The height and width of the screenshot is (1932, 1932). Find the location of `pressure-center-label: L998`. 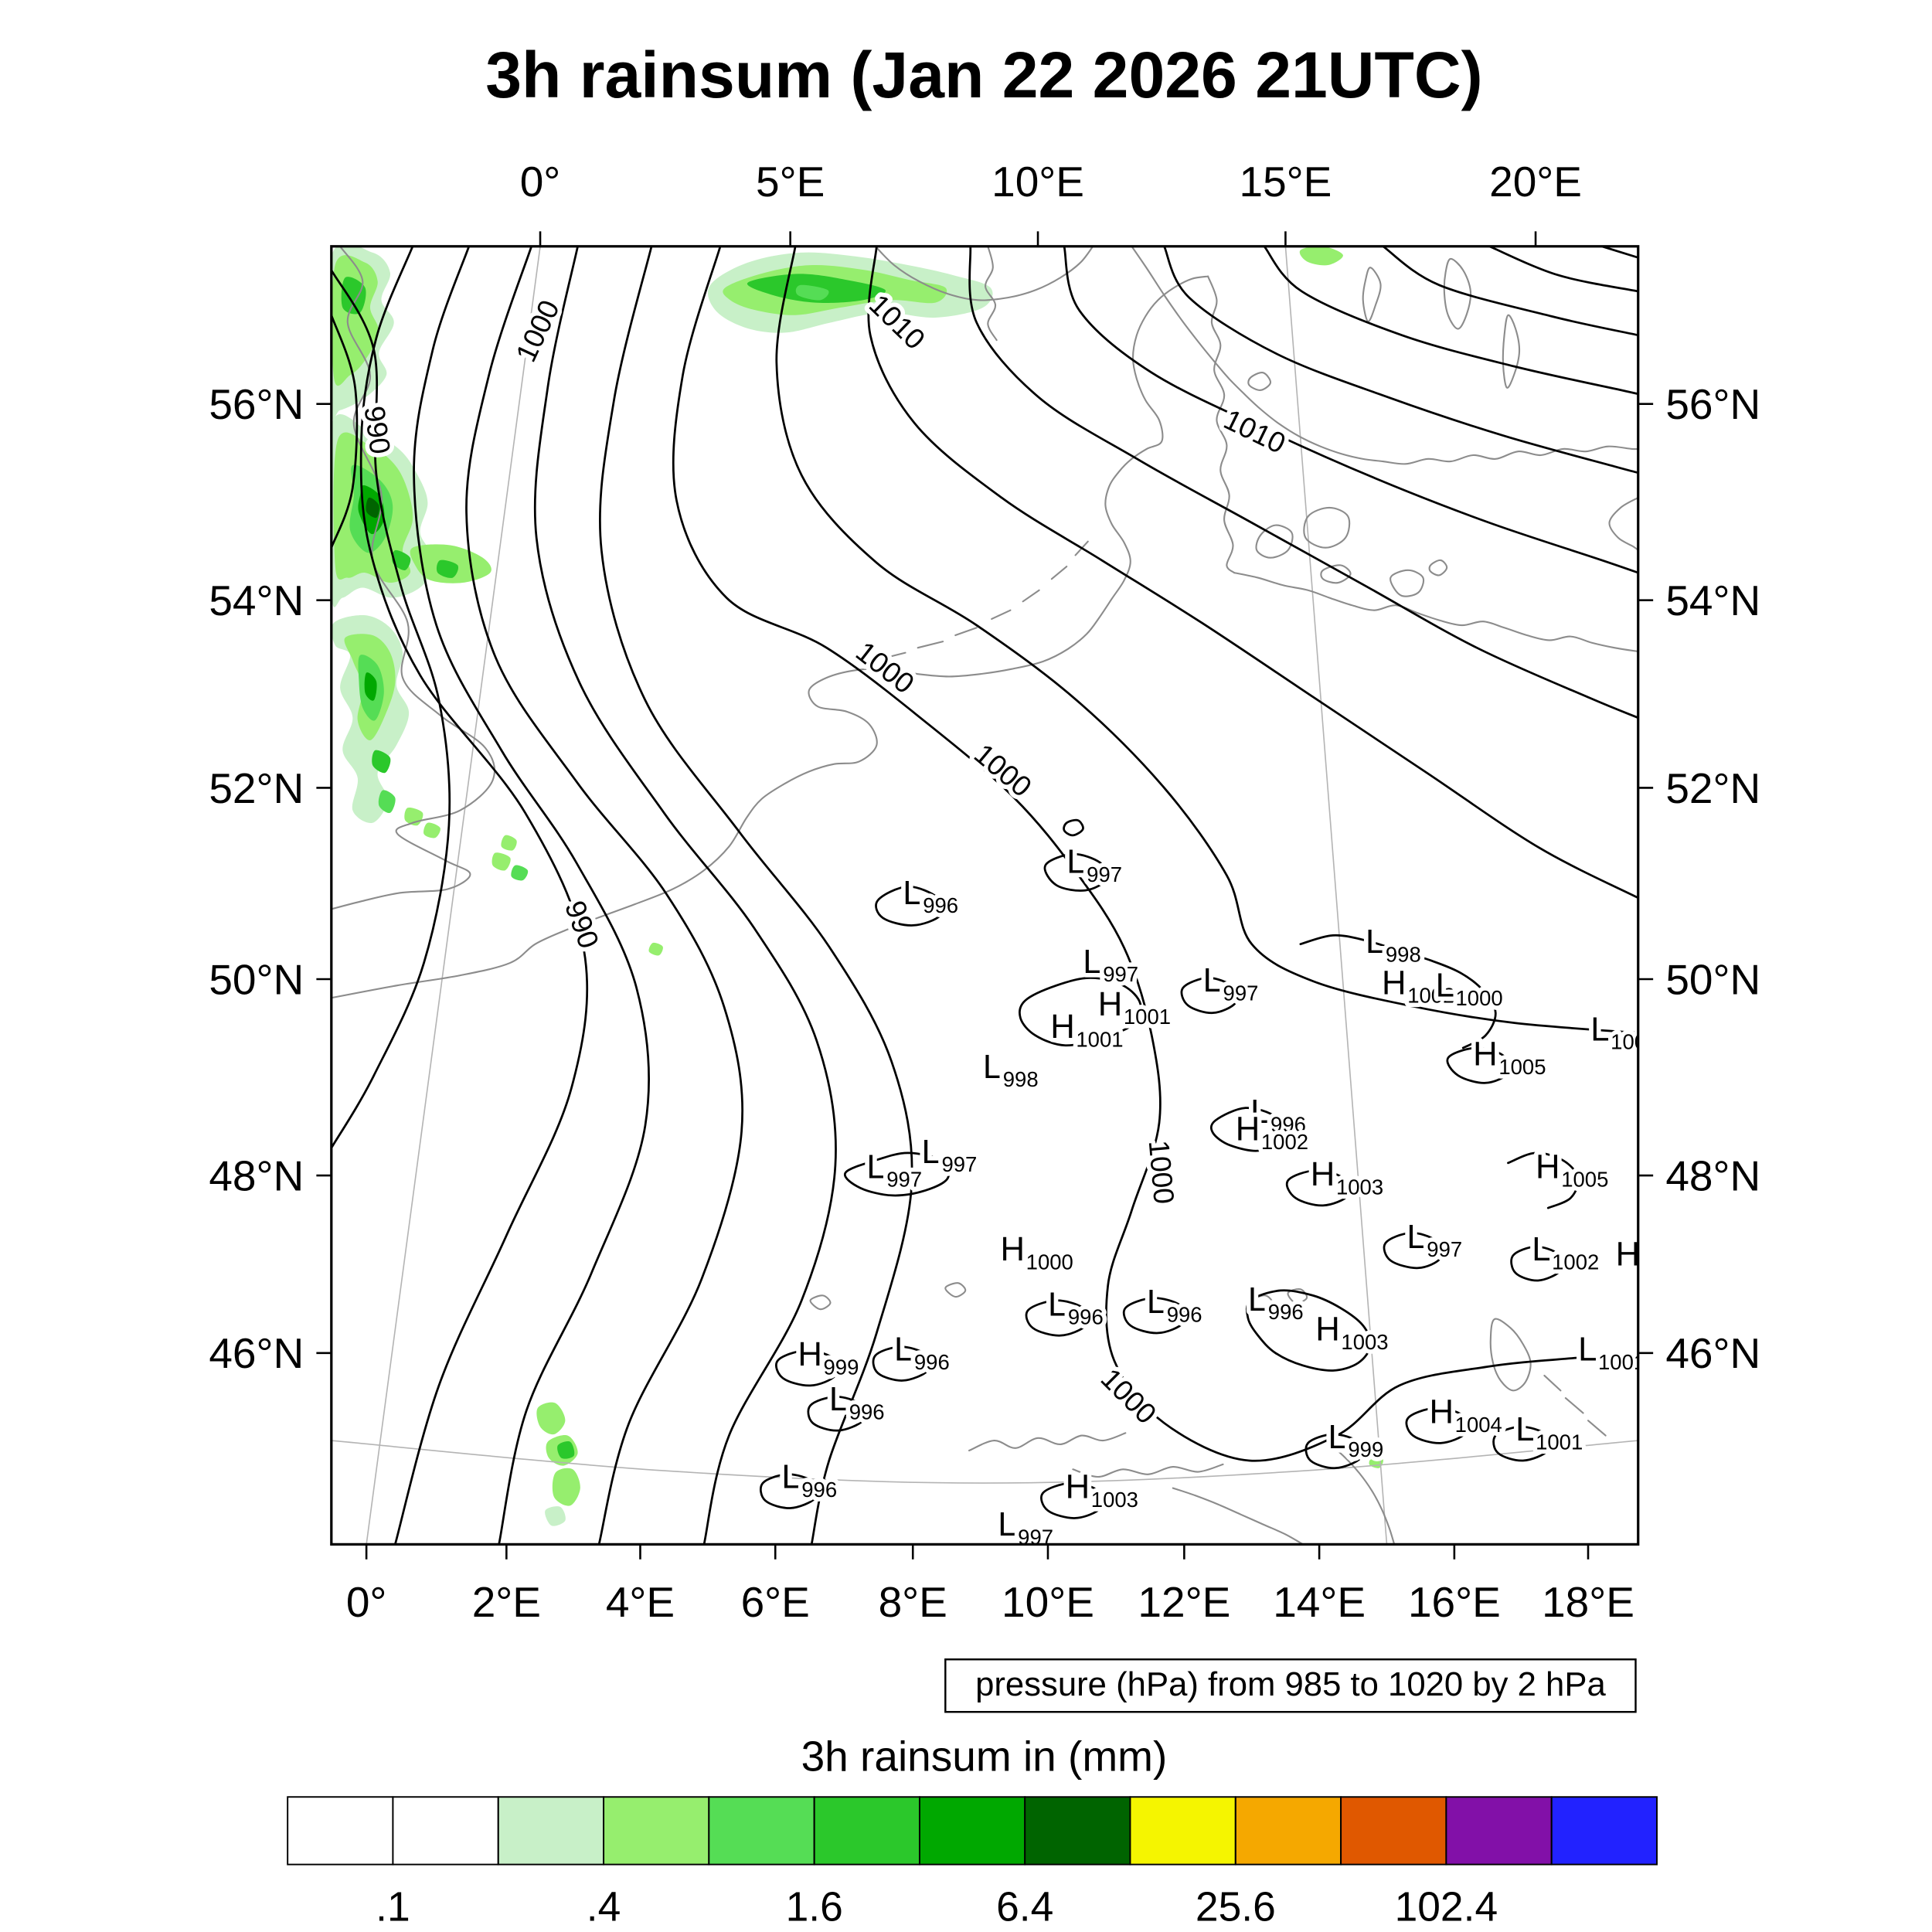

pressure-center-label: L998 is located at coordinates (1011, 1070).